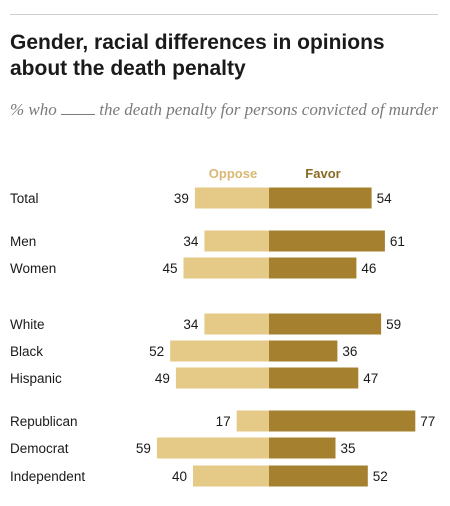  I want to click on bar-favor-republican, so click(342, 421).